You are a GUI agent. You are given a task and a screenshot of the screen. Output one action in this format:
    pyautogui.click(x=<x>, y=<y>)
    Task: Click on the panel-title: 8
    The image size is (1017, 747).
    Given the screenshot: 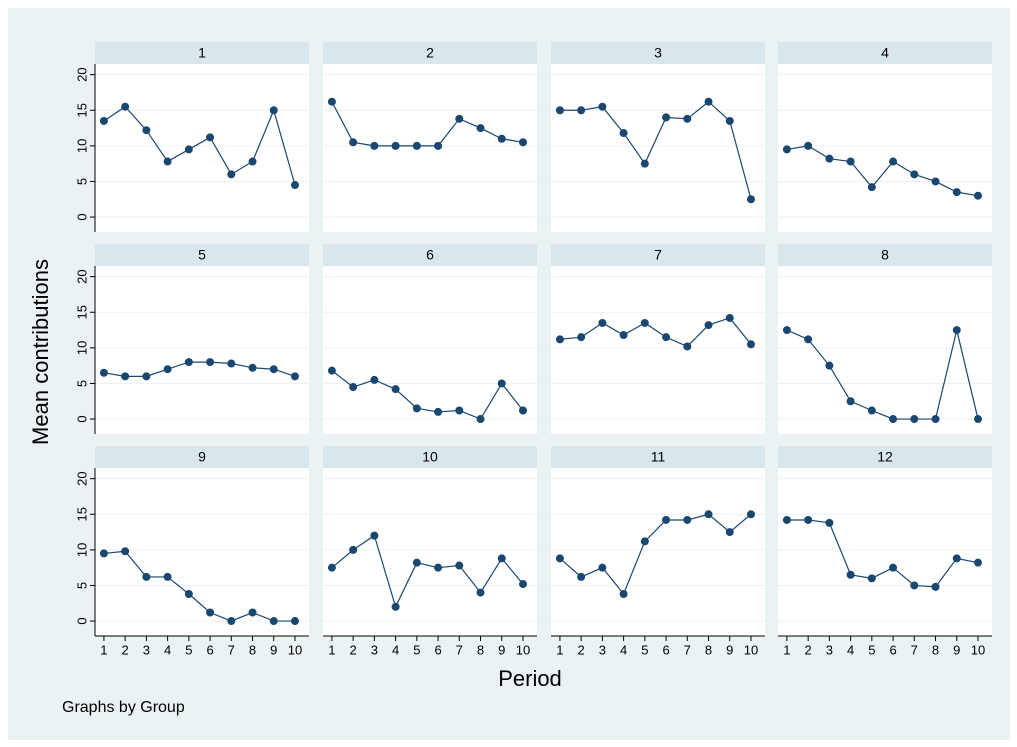 What is the action you would take?
    pyautogui.click(x=885, y=255)
    